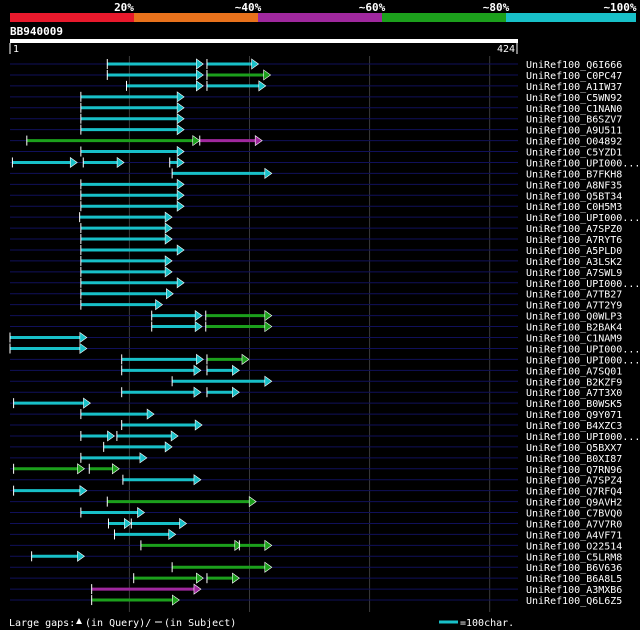  I want to click on hit-row: UniRef100_B4XZC3, so click(316, 425).